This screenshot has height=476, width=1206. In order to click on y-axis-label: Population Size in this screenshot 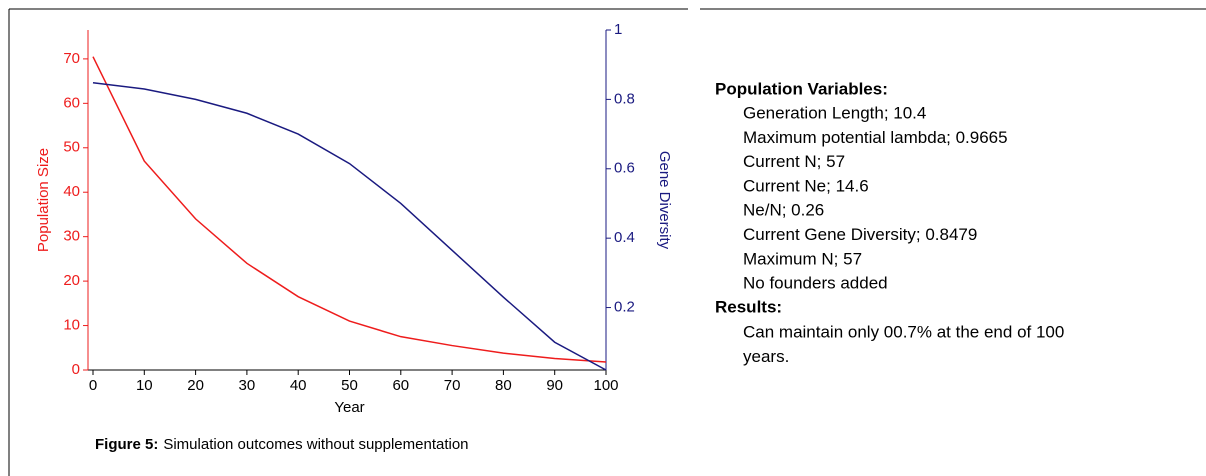, I will do `click(43, 200)`.